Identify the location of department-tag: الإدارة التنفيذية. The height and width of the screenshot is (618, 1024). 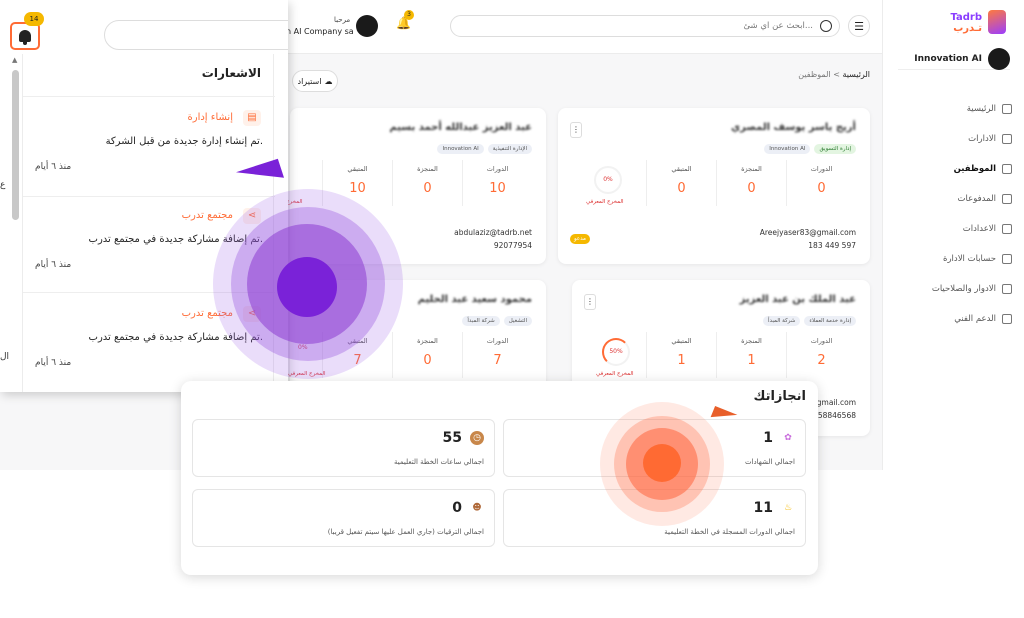
(509, 149).